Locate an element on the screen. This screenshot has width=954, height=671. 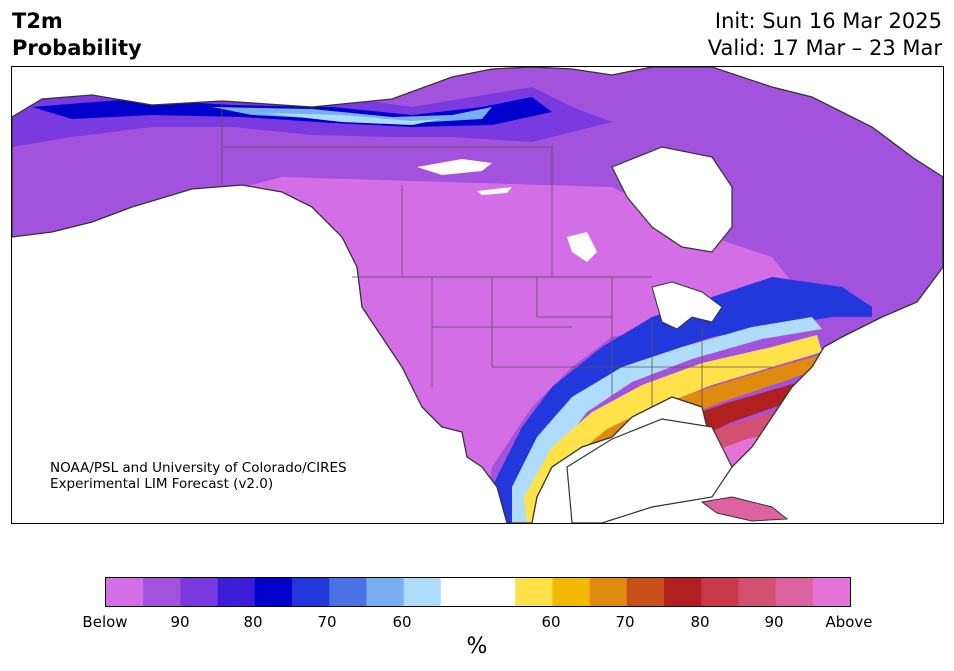
north-light-band is located at coordinates (352, 115).